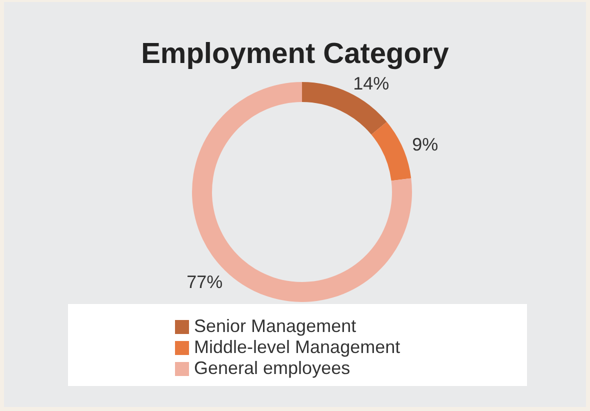 Image resolution: width=590 pixels, height=411 pixels. Describe the element at coordinates (272, 368) in the screenshot. I see `legend-label: General employees` at that location.